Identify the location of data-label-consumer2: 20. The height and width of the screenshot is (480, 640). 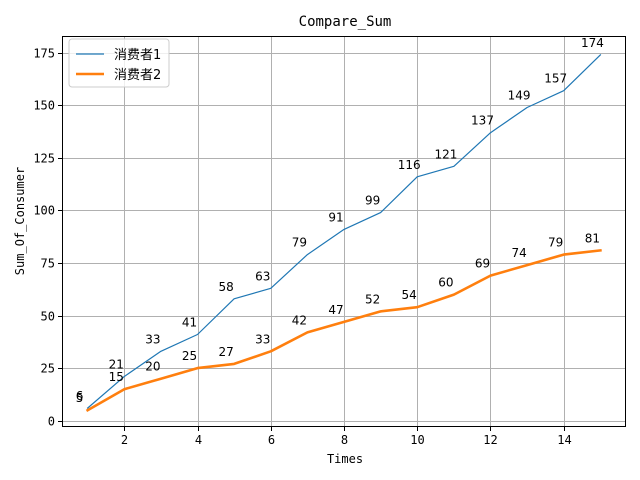
(152, 367).